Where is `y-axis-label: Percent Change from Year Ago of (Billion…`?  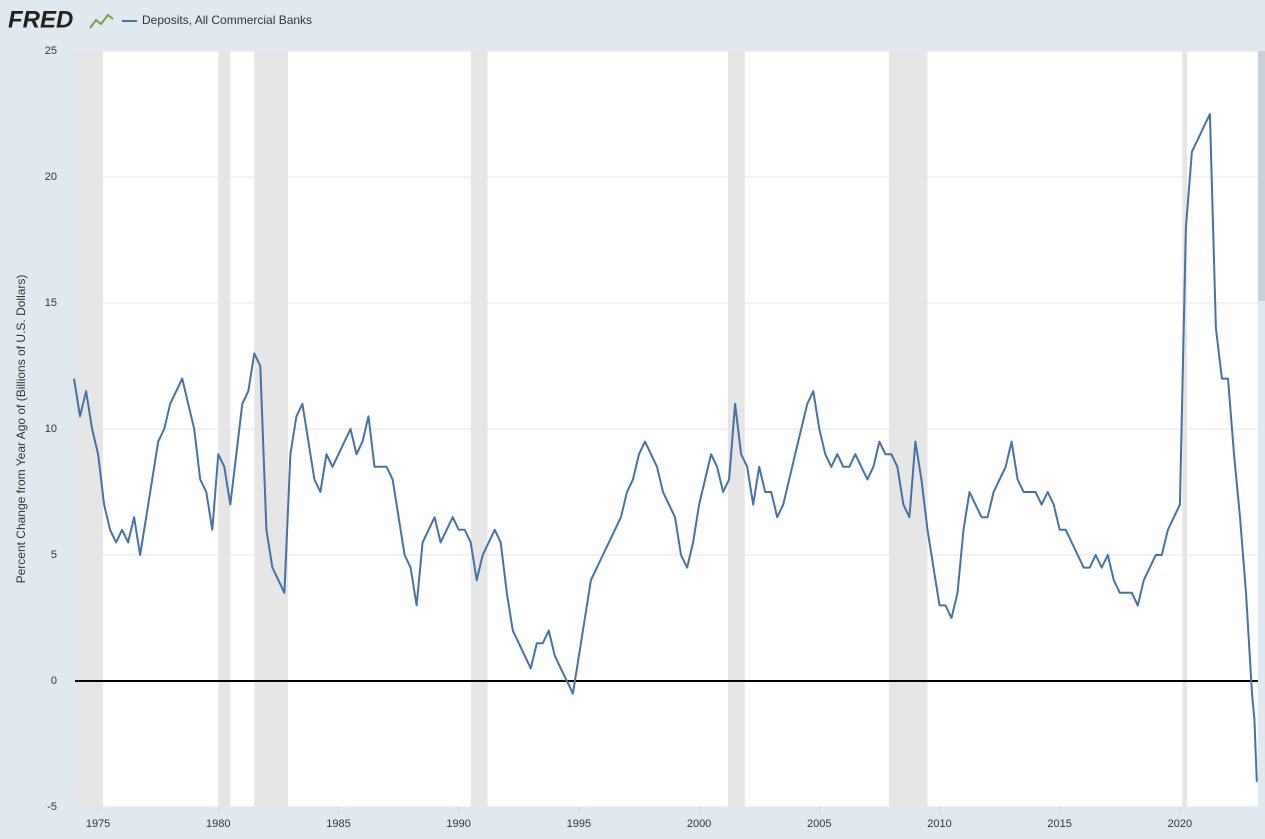 y-axis-label: Percent Change from Year Ago of (Billion… is located at coordinates (21, 429).